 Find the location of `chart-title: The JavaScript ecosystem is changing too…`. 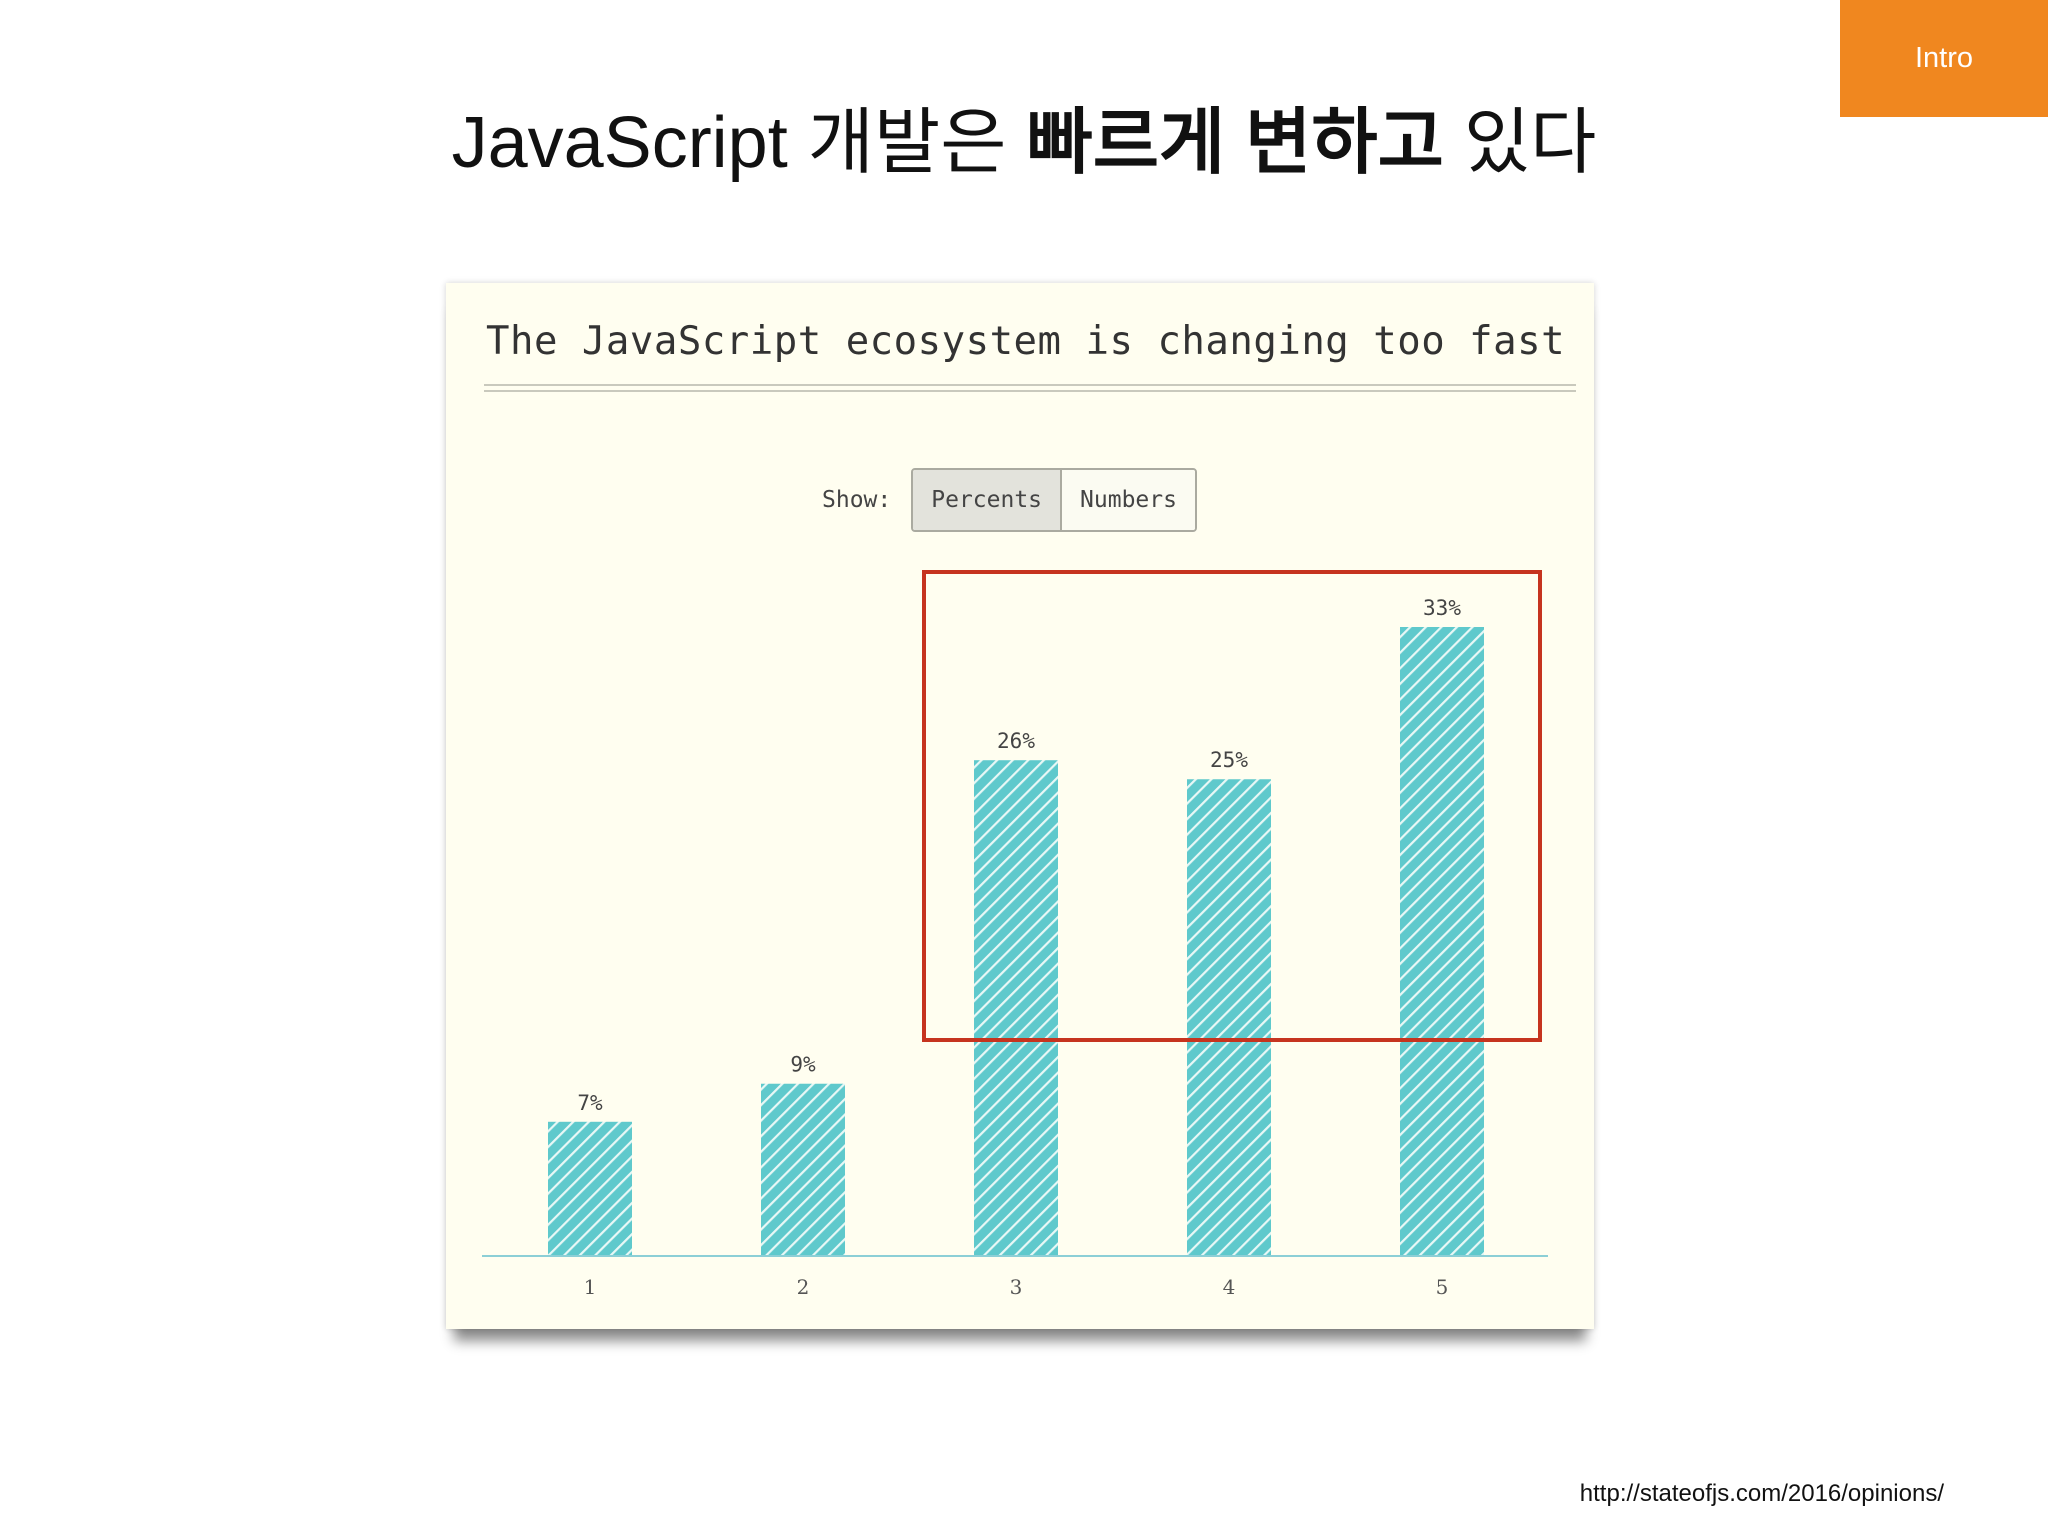

chart-title: The JavaScript ecosystem is changing too… is located at coordinates (1026, 341).